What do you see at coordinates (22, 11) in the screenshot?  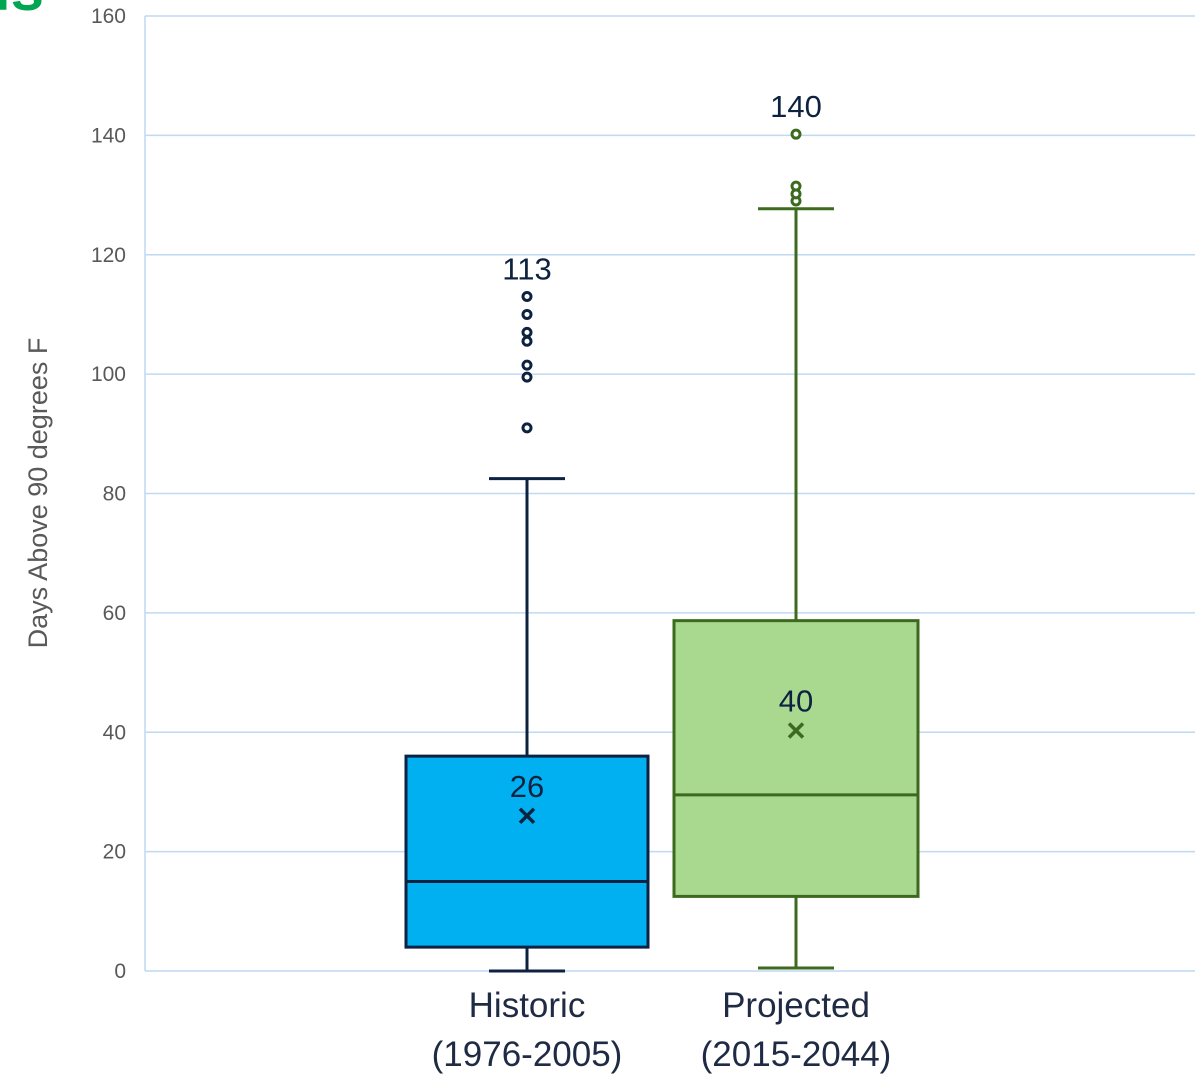 I see `title-fragment: ls` at bounding box center [22, 11].